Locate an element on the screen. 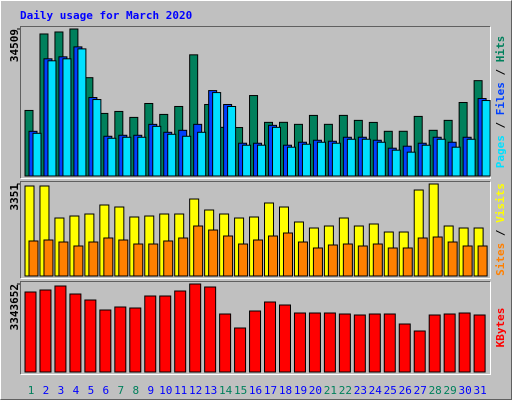 Image resolution: width=512 pixels, height=400 pixels. x-tick-label: 12 is located at coordinates (195, 390).